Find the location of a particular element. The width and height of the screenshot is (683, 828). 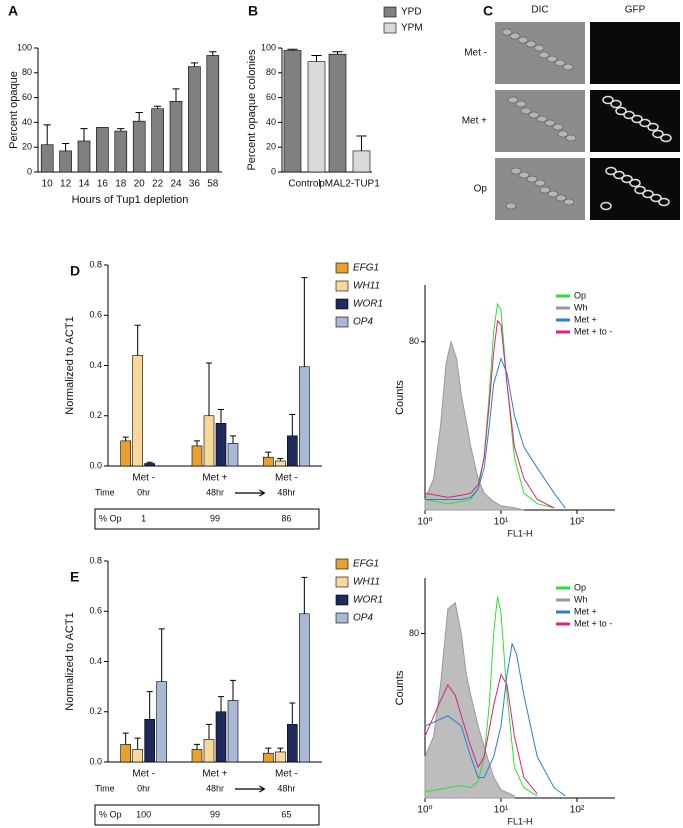

x-tick-label: 10 is located at coordinates (48, 184).